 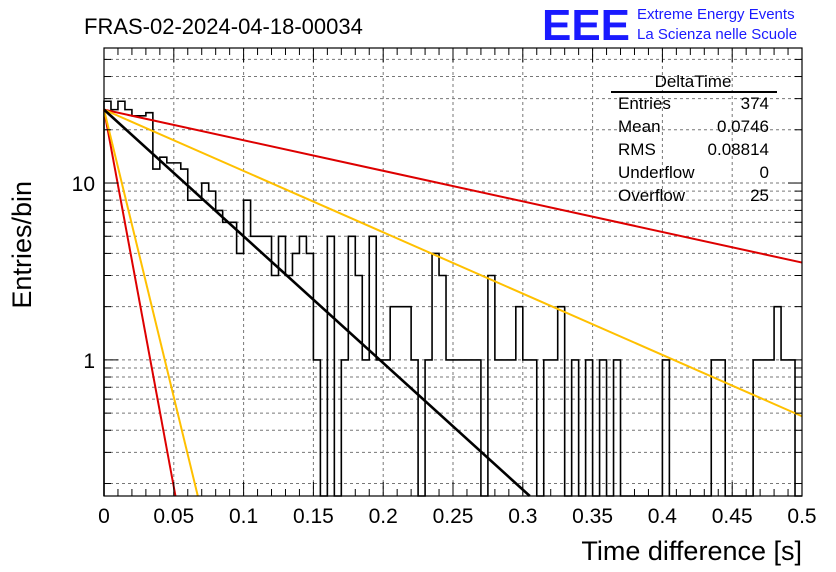 I want to click on y-tick-label: 1, so click(x=89, y=361).